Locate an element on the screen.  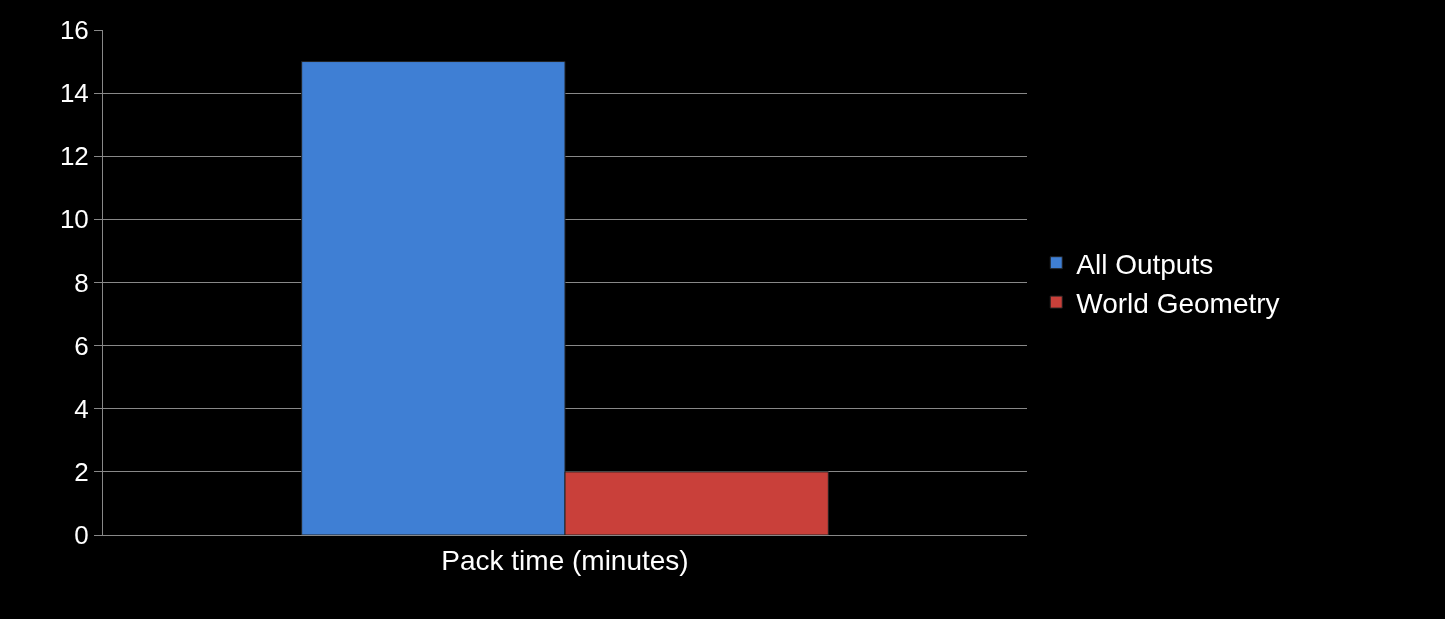
y-tick-label: 0 is located at coordinates (81, 535).